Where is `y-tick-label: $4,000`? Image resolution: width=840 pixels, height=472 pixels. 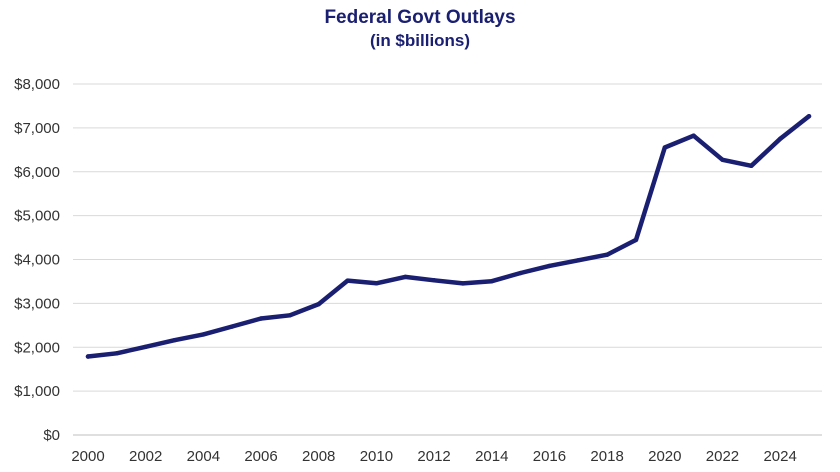 y-tick-label: $4,000 is located at coordinates (37, 260).